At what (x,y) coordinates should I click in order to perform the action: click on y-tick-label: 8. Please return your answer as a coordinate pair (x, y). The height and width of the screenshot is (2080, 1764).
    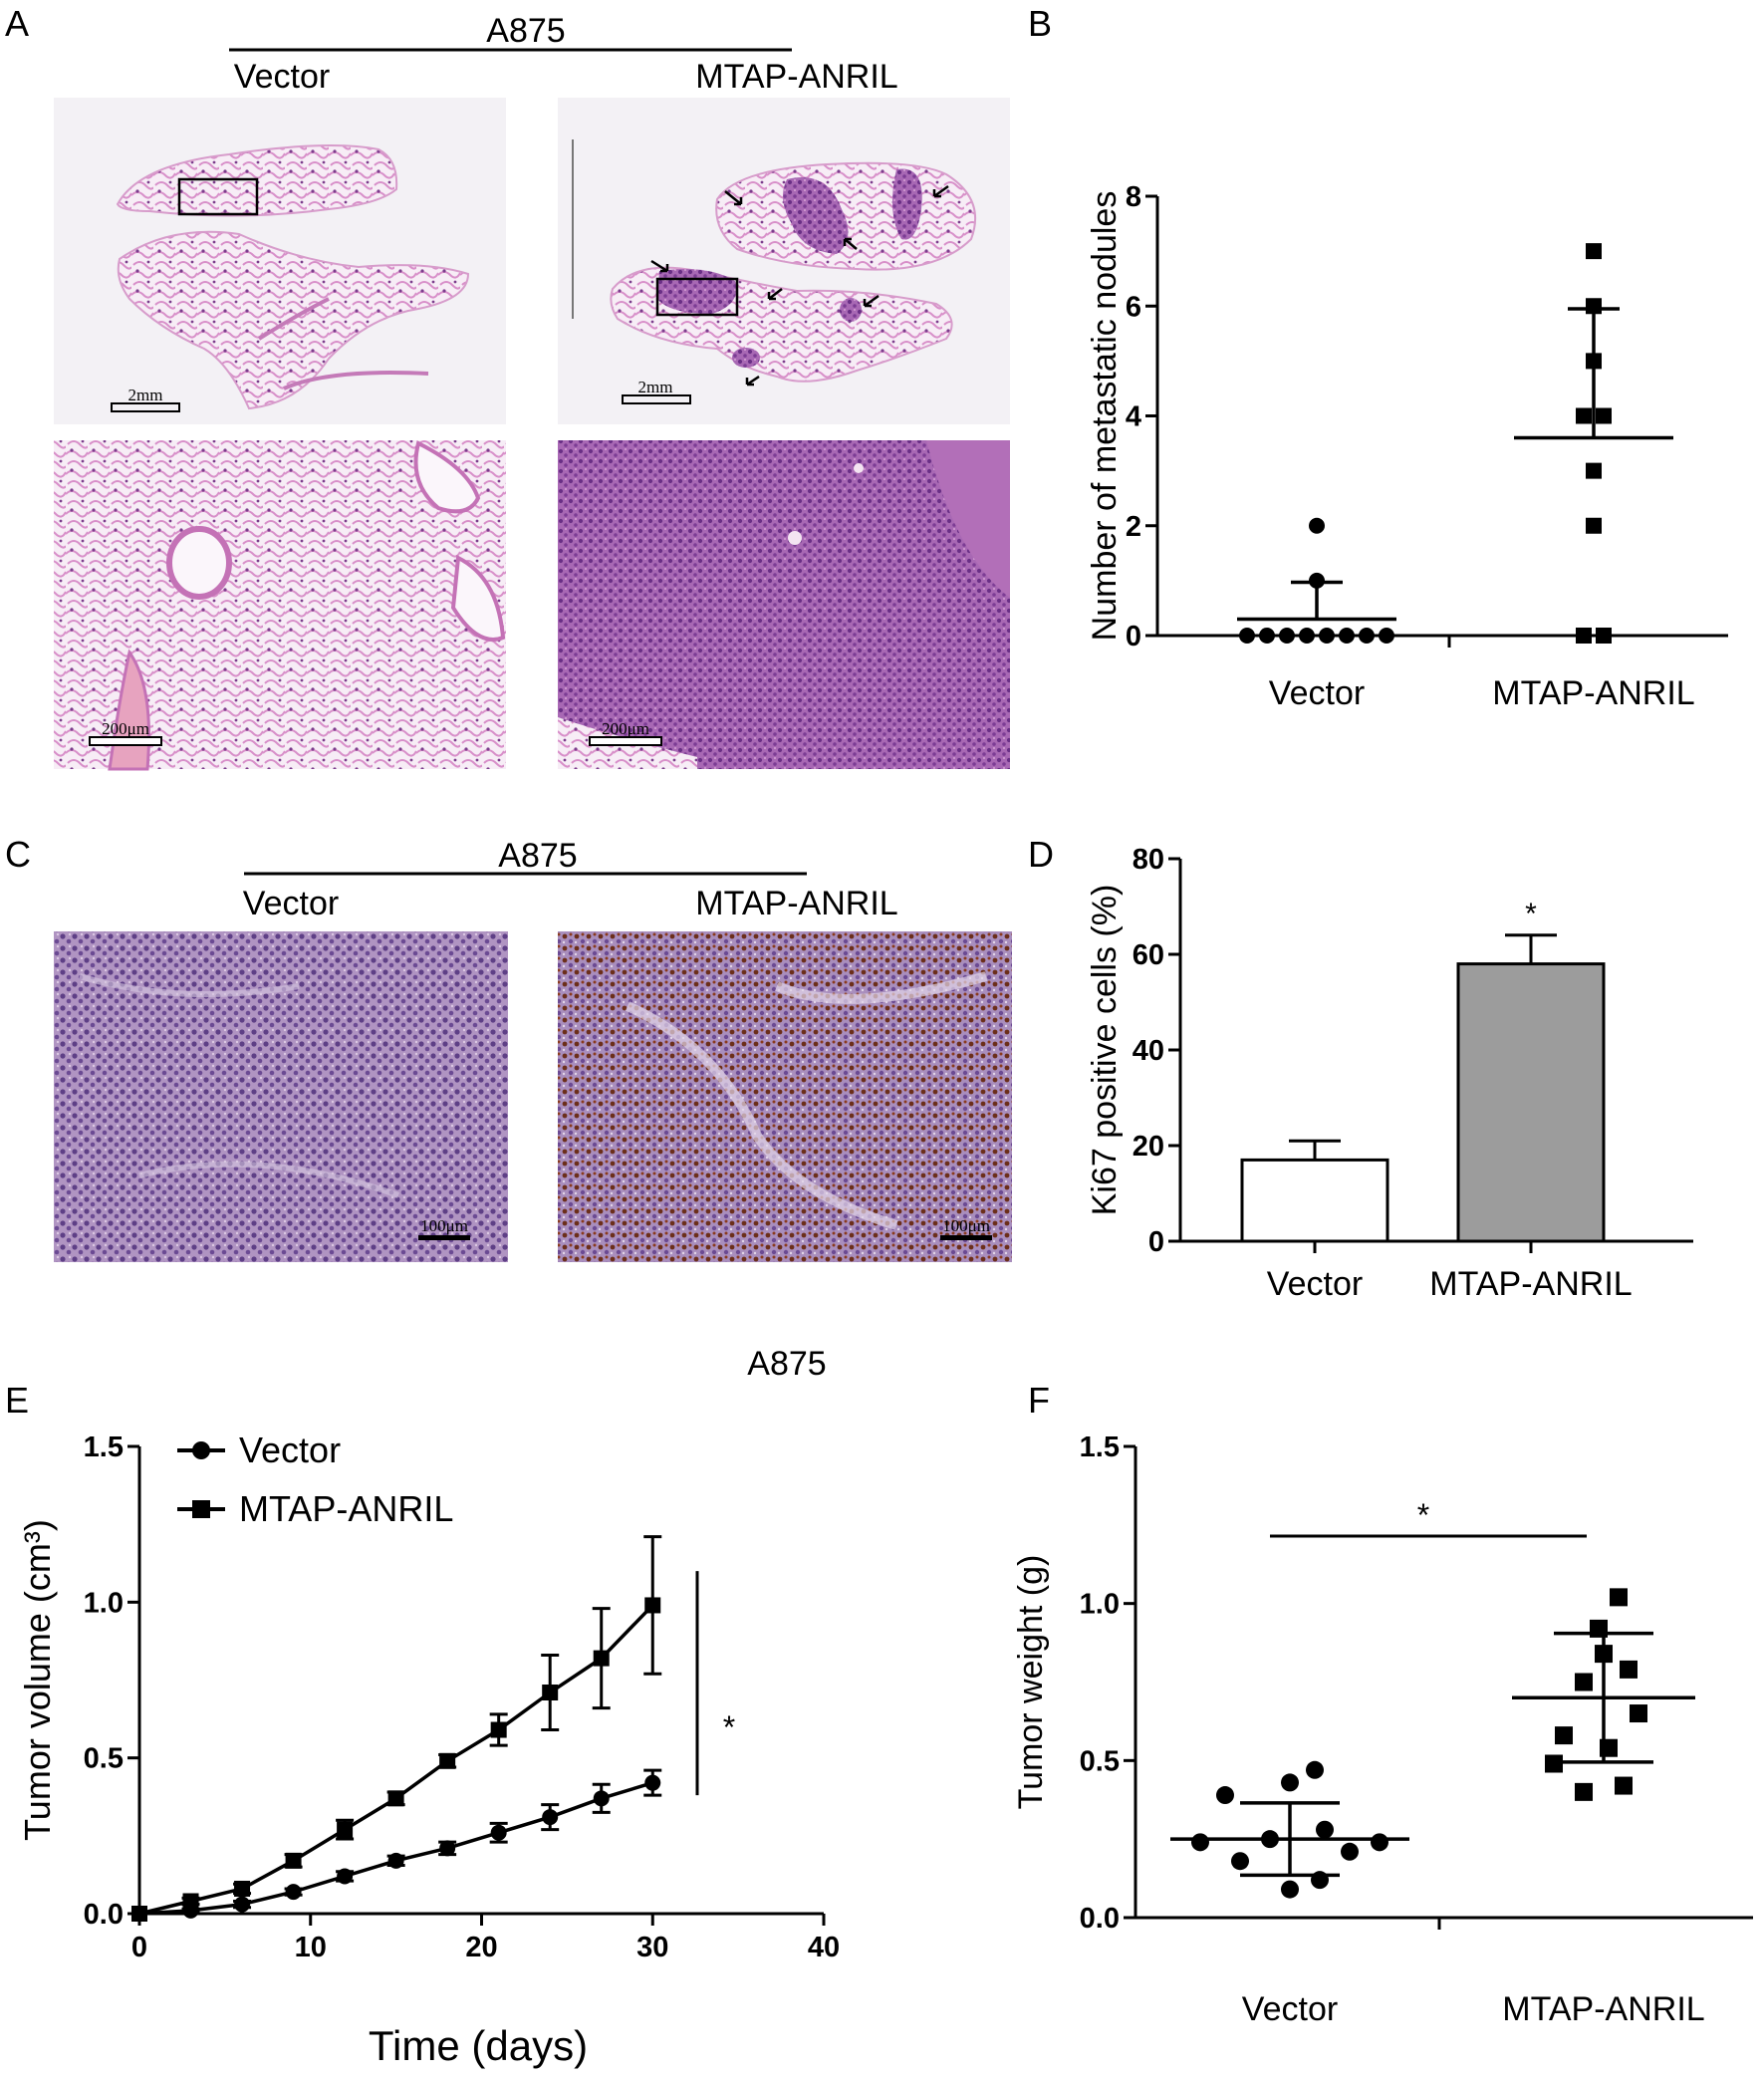
    Looking at the image, I should click on (1133, 197).